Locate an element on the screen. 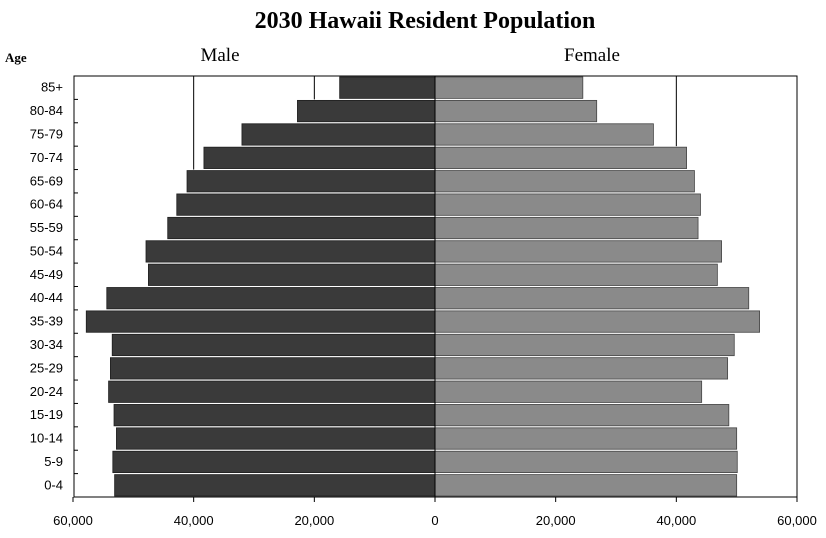 This screenshot has height=538, width=826. category-label: 25-29 is located at coordinates (46, 367).